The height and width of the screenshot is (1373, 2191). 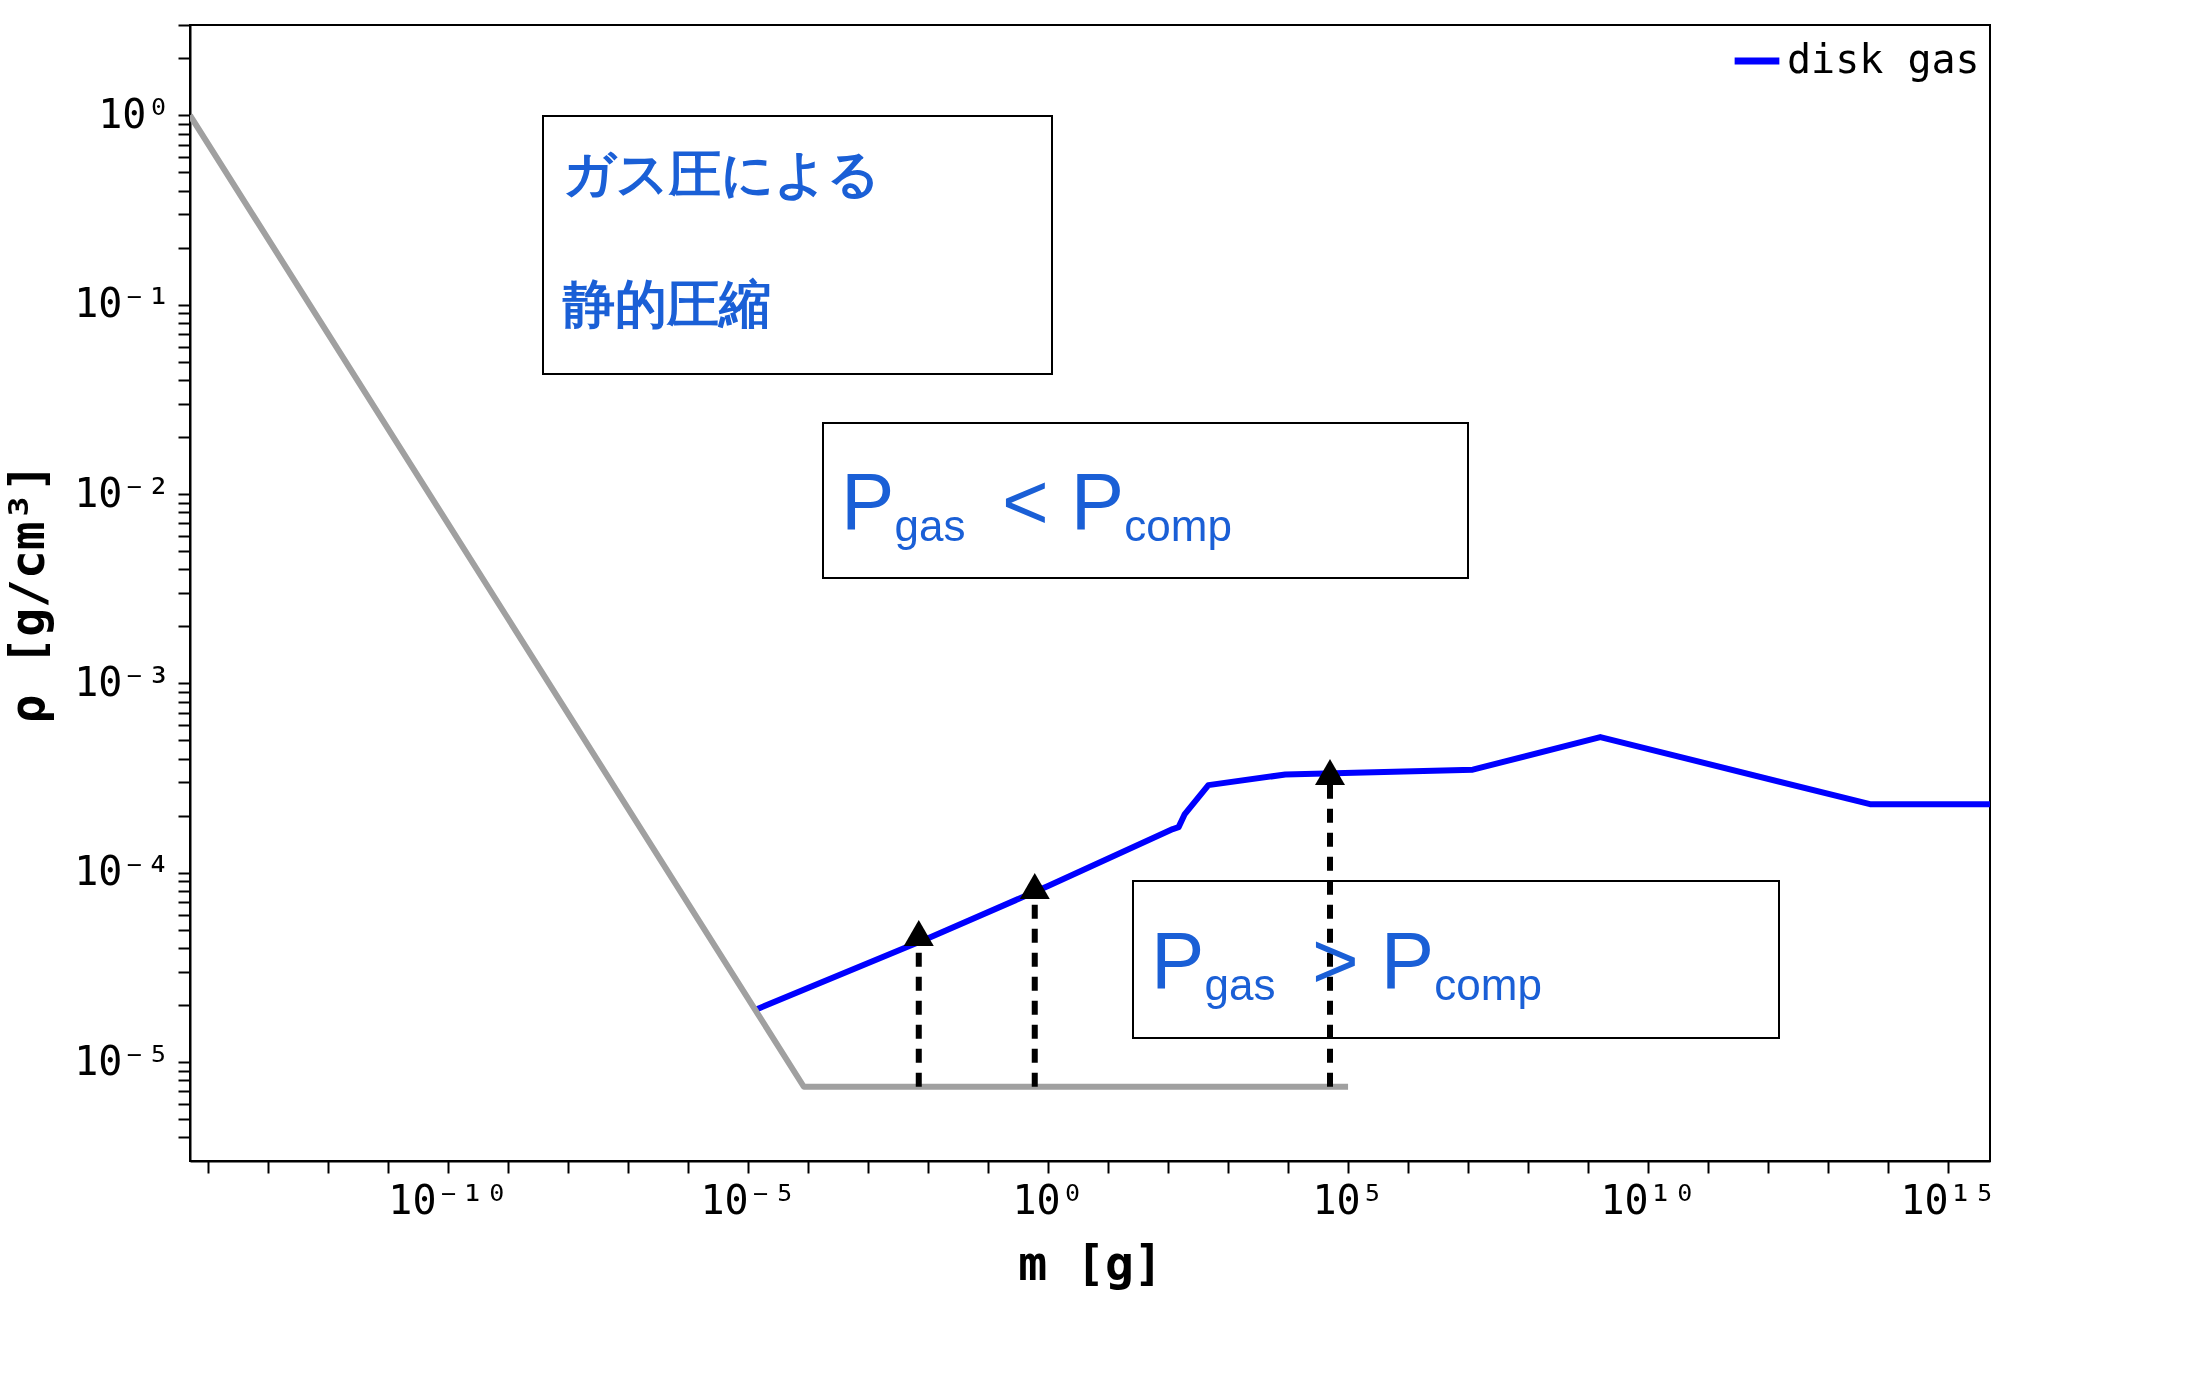 What do you see at coordinates (122, 303) in the screenshot?
I see `y-tick-label: 10⁻¹` at bounding box center [122, 303].